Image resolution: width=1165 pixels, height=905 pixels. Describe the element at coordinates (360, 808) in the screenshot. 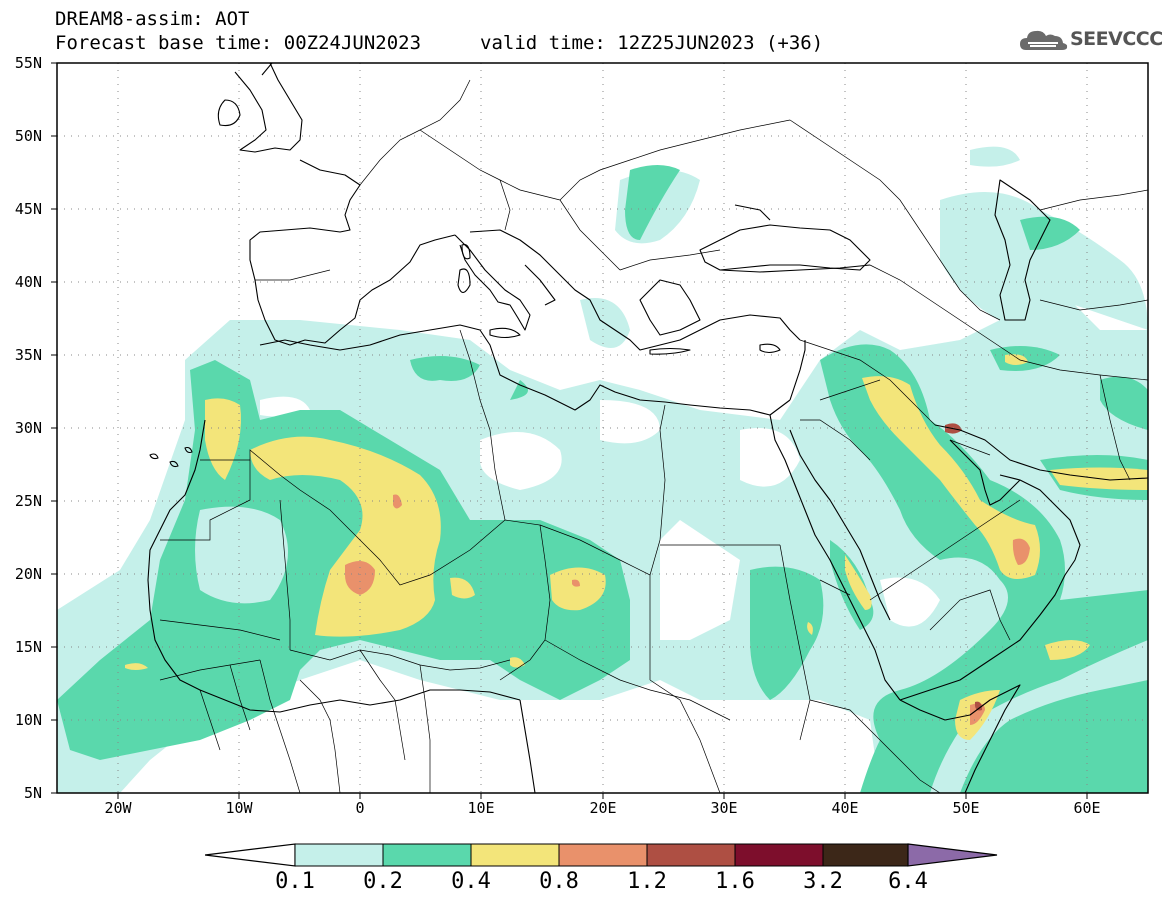

I see `lon-label: 0` at that location.